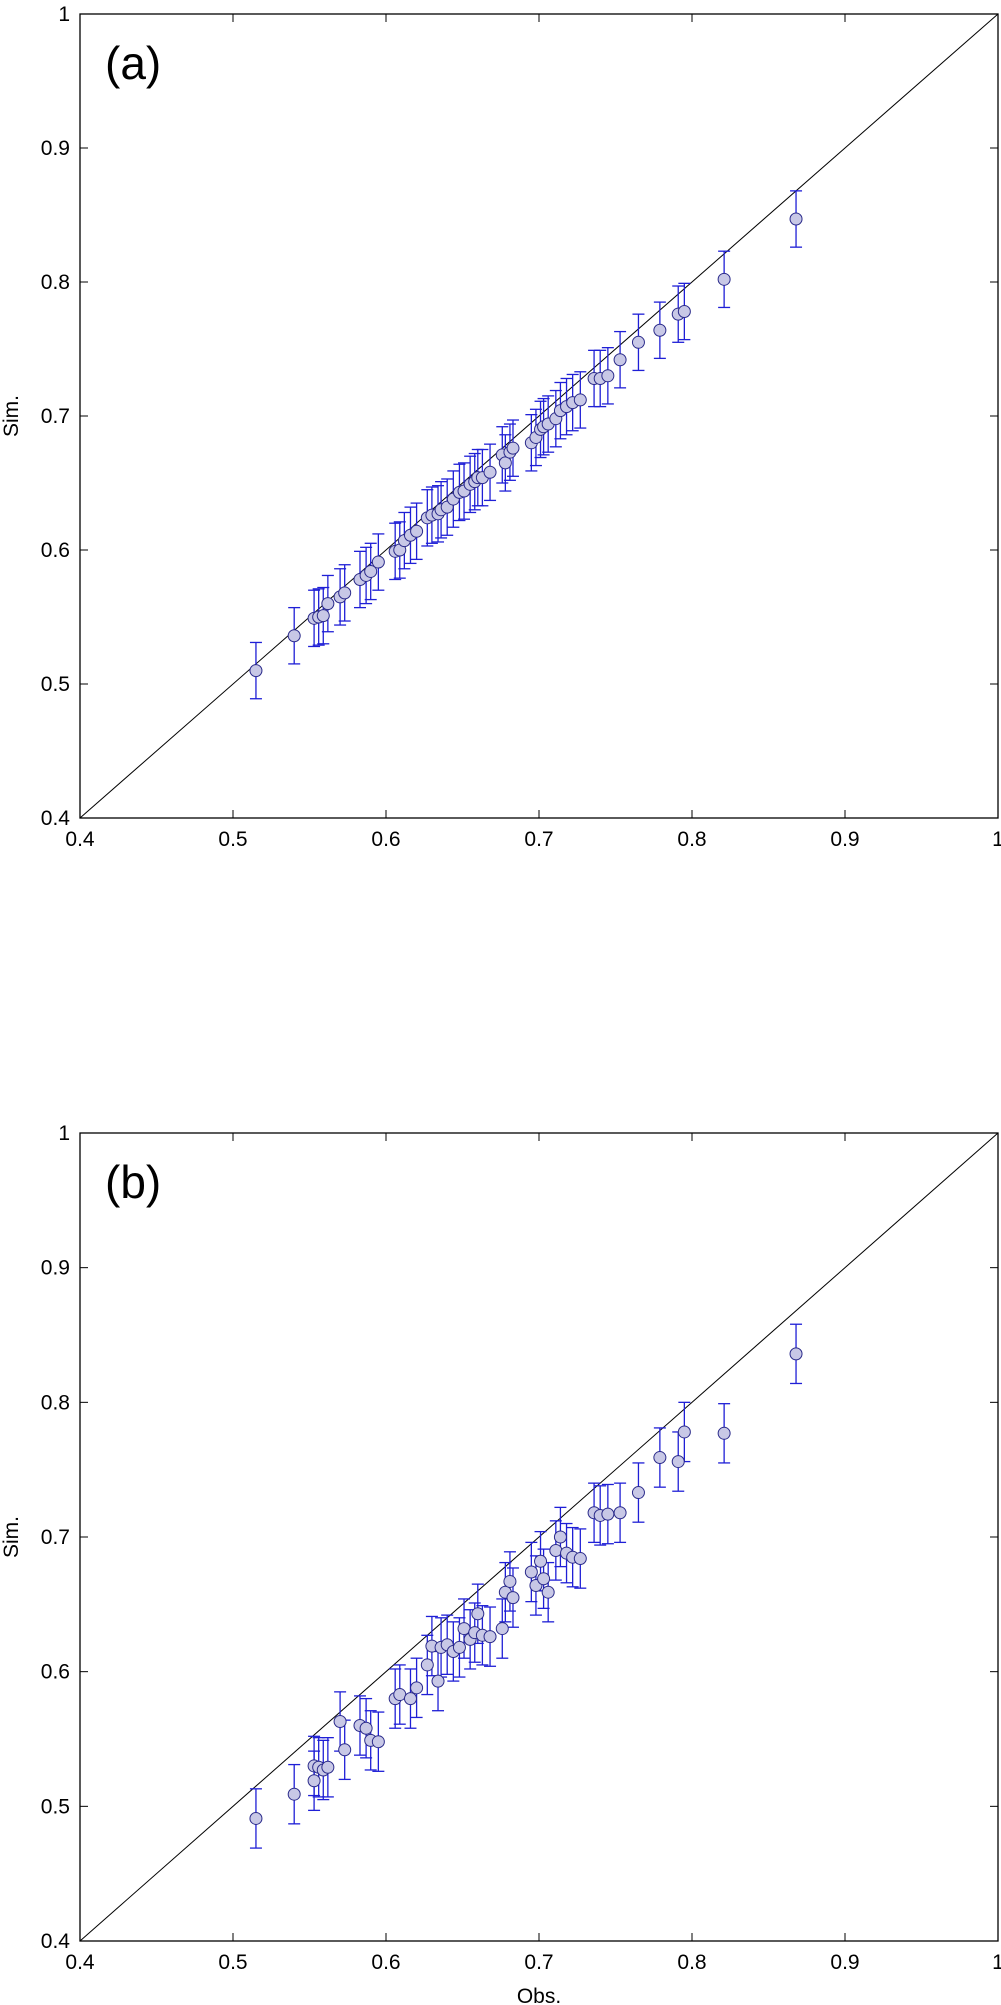  Describe the element at coordinates (133, 63) in the screenshot. I see `panel-label: (a)` at that location.